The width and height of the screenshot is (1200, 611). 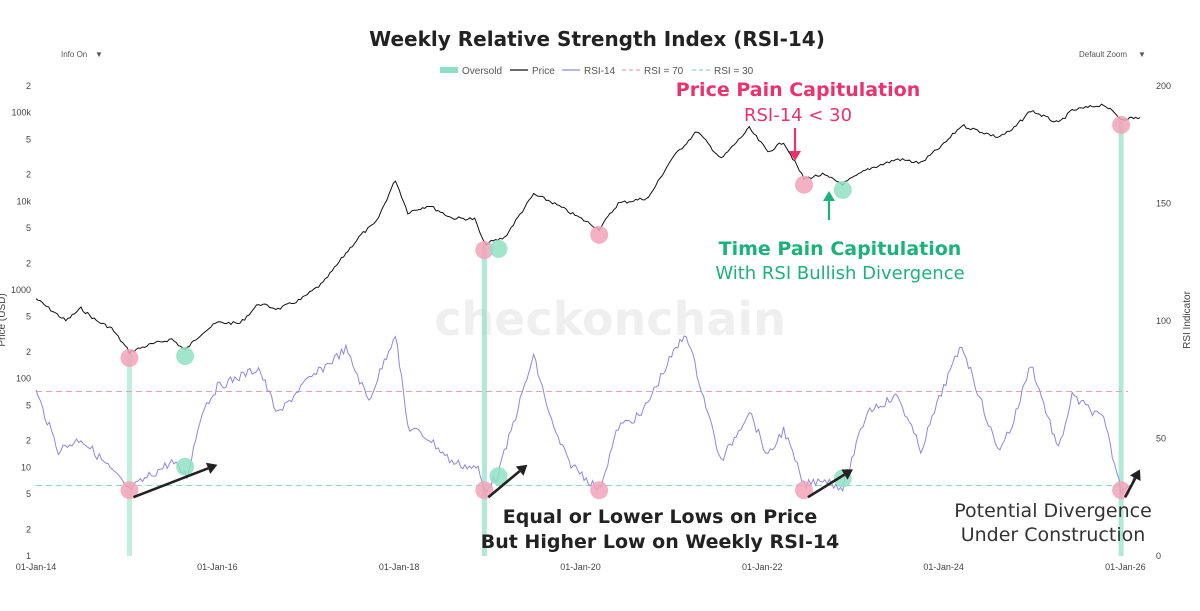 I want to click on divergence-arrows, so click(x=636, y=480).